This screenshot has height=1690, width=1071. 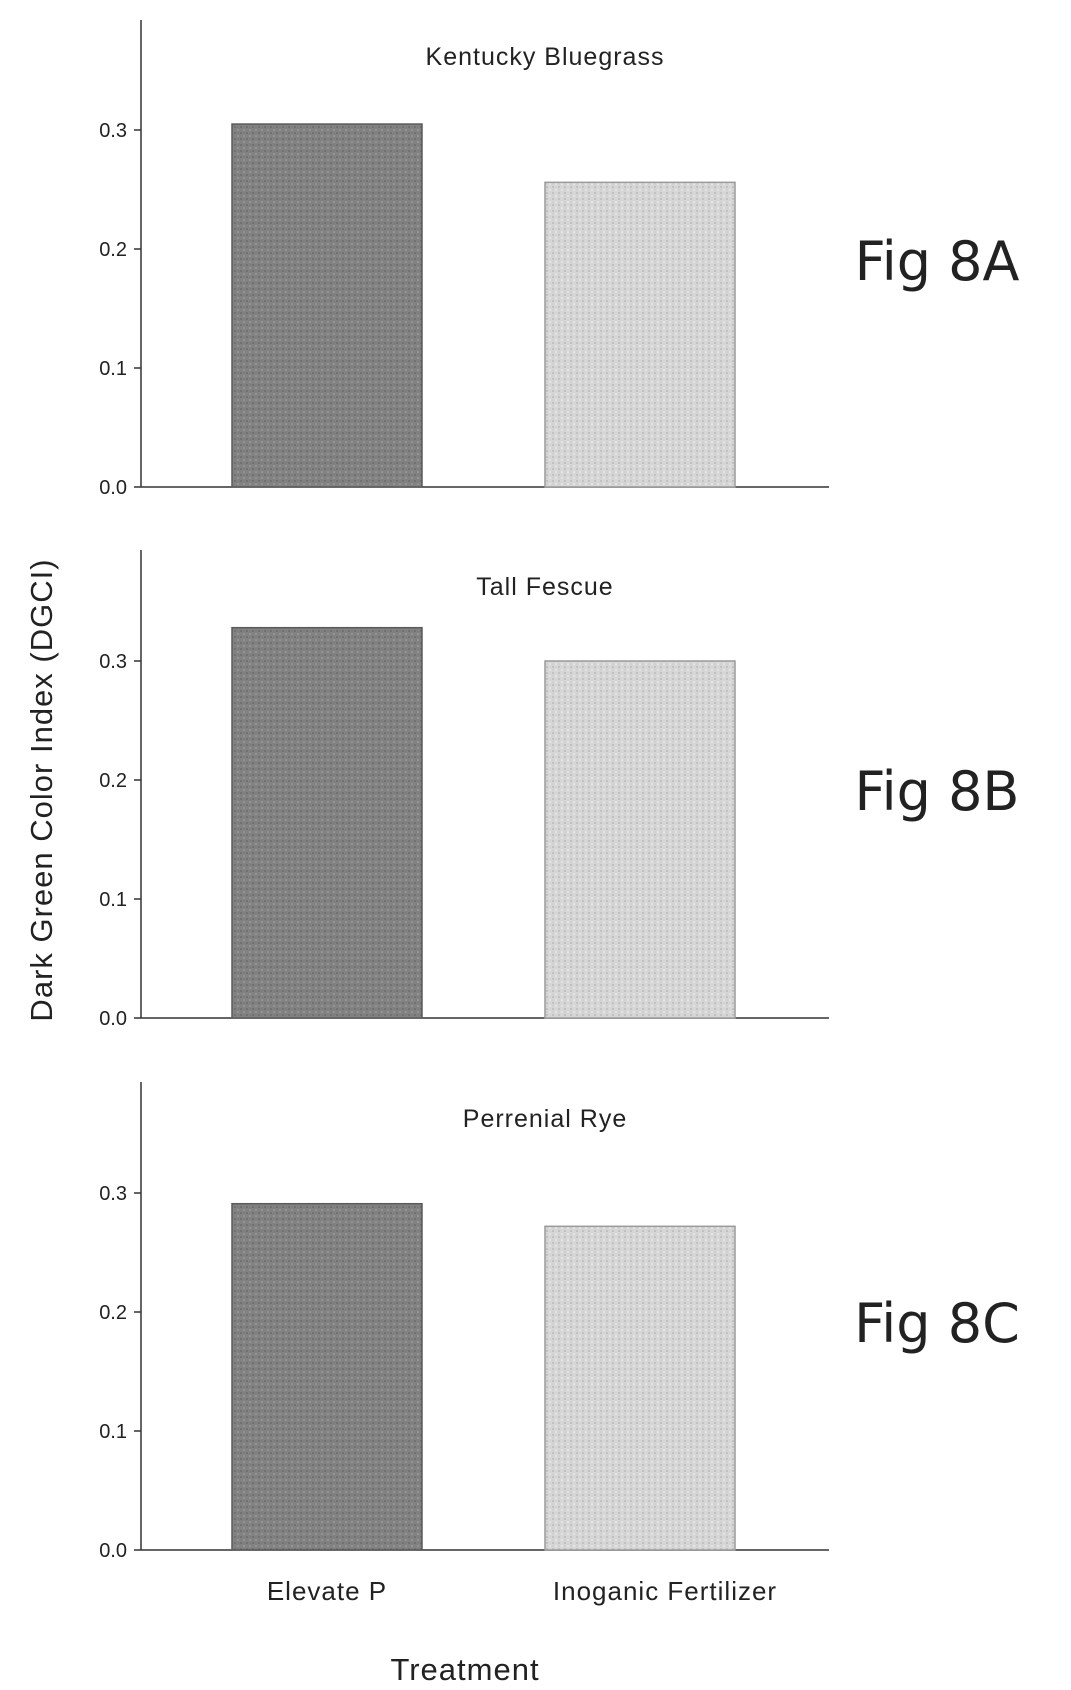 I want to click on x-axis-label: Treatment, so click(x=464, y=1669).